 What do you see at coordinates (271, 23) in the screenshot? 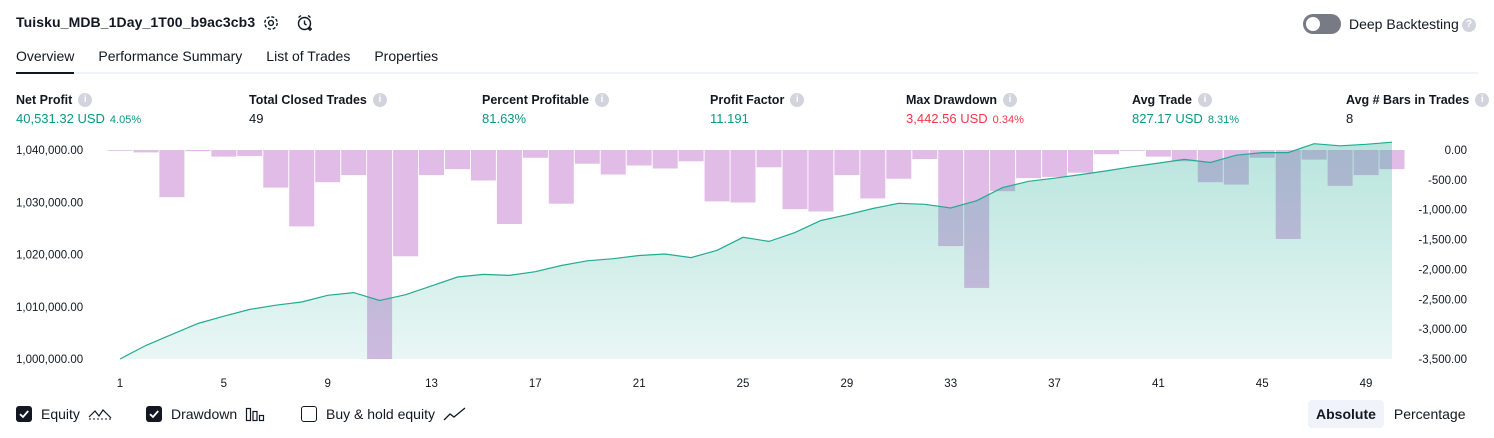
I see `gear-icon` at bounding box center [271, 23].